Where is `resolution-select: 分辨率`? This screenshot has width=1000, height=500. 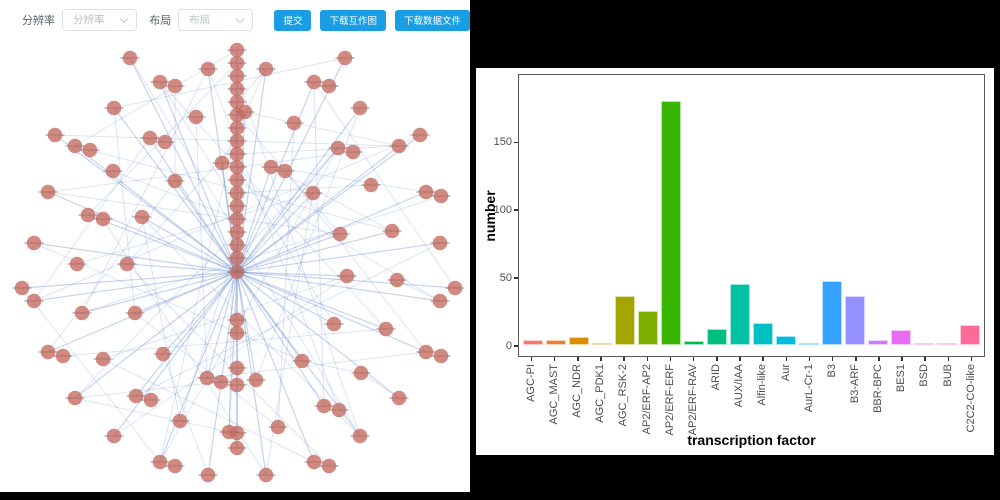
resolution-select: 分辨率 is located at coordinates (100, 20).